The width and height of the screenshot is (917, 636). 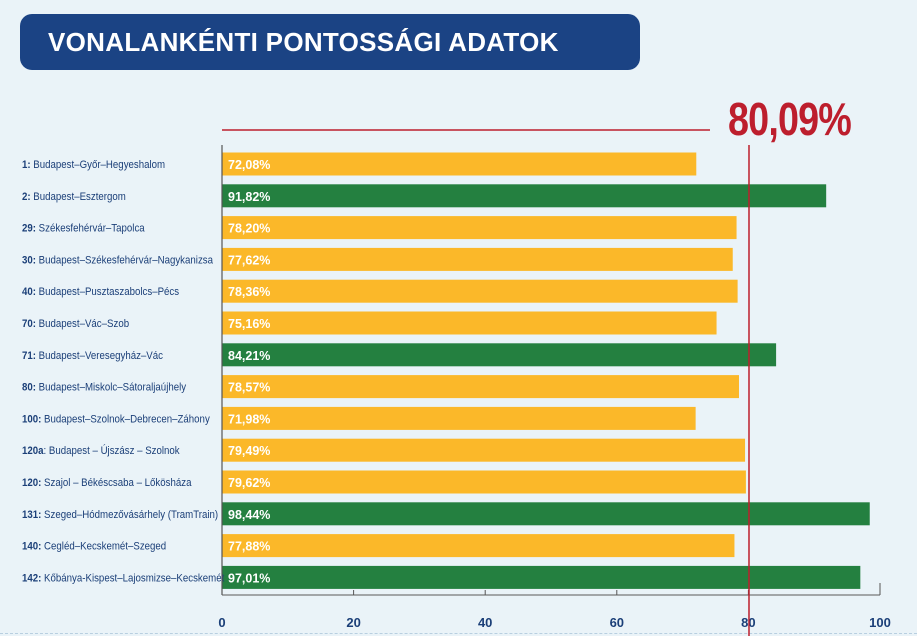 I want to click on bar-value-label: 98,44%, so click(x=249, y=515).